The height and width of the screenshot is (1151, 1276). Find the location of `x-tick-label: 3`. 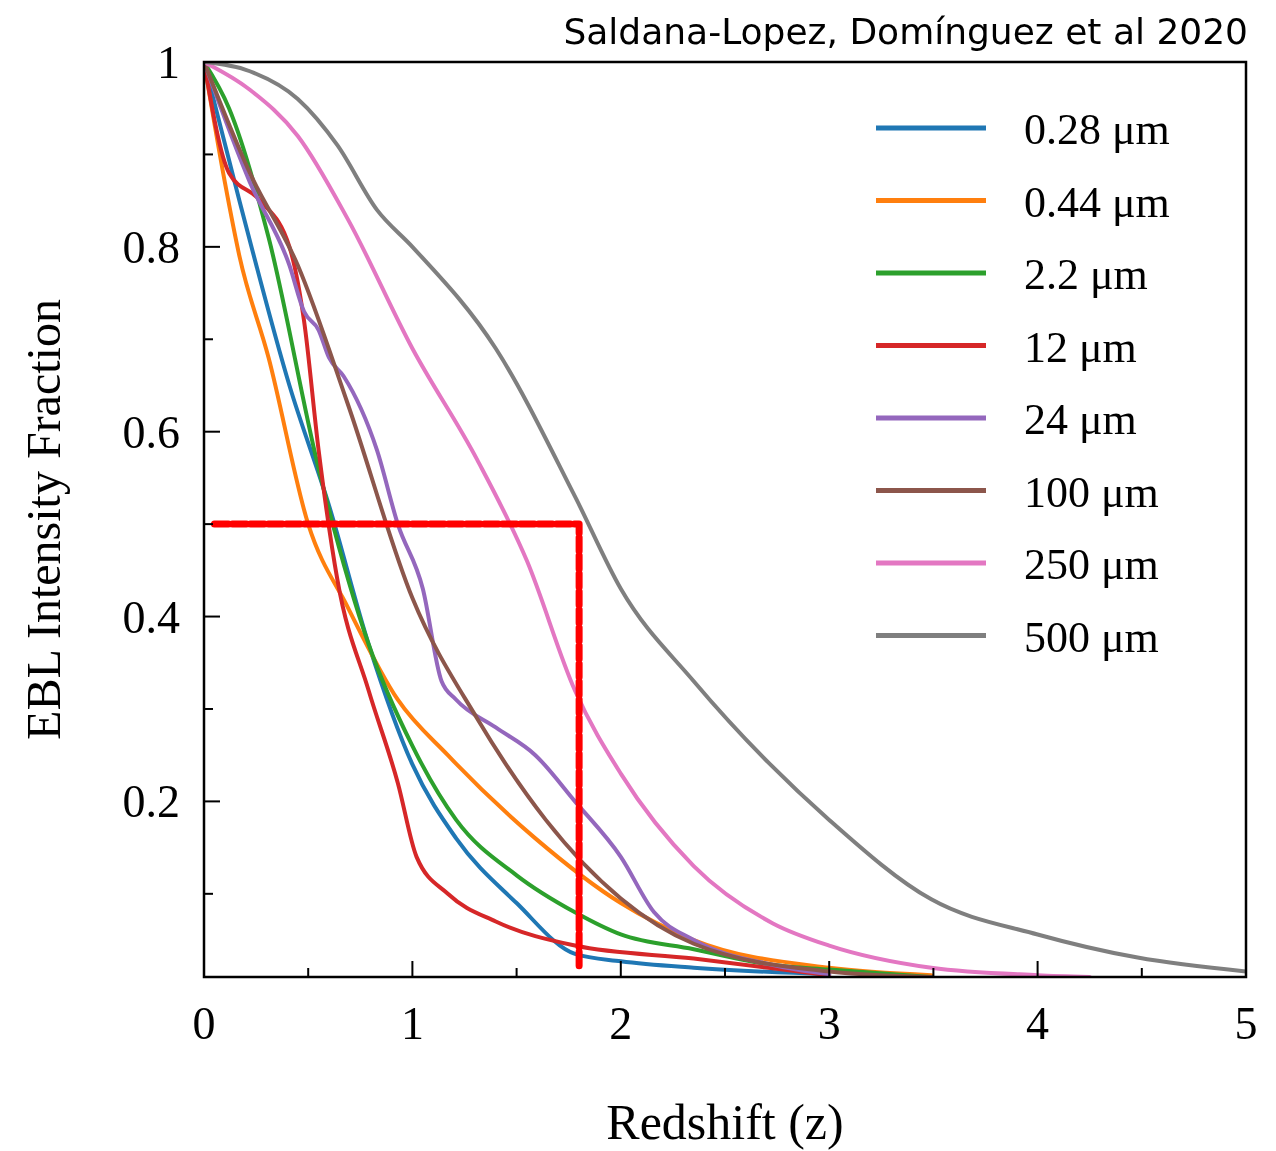

x-tick-label: 3 is located at coordinates (829, 1023).